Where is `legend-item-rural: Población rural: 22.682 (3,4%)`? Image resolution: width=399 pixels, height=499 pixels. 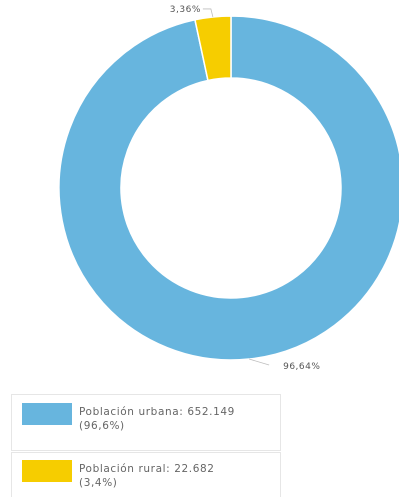
legend-item-rural: Población rural: 22.682 (3,4%) is located at coordinates (146, 474).